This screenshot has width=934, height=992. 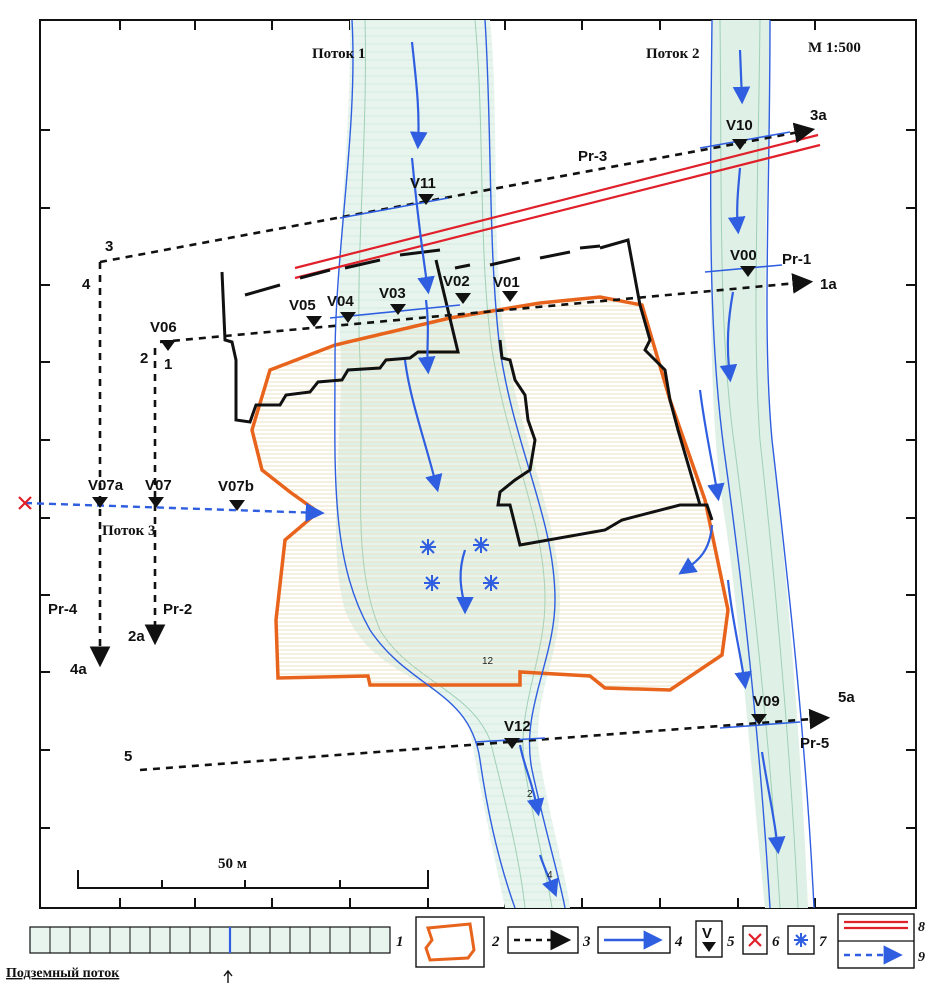 I want to click on point-label-v07b: V07b, so click(x=236, y=486).